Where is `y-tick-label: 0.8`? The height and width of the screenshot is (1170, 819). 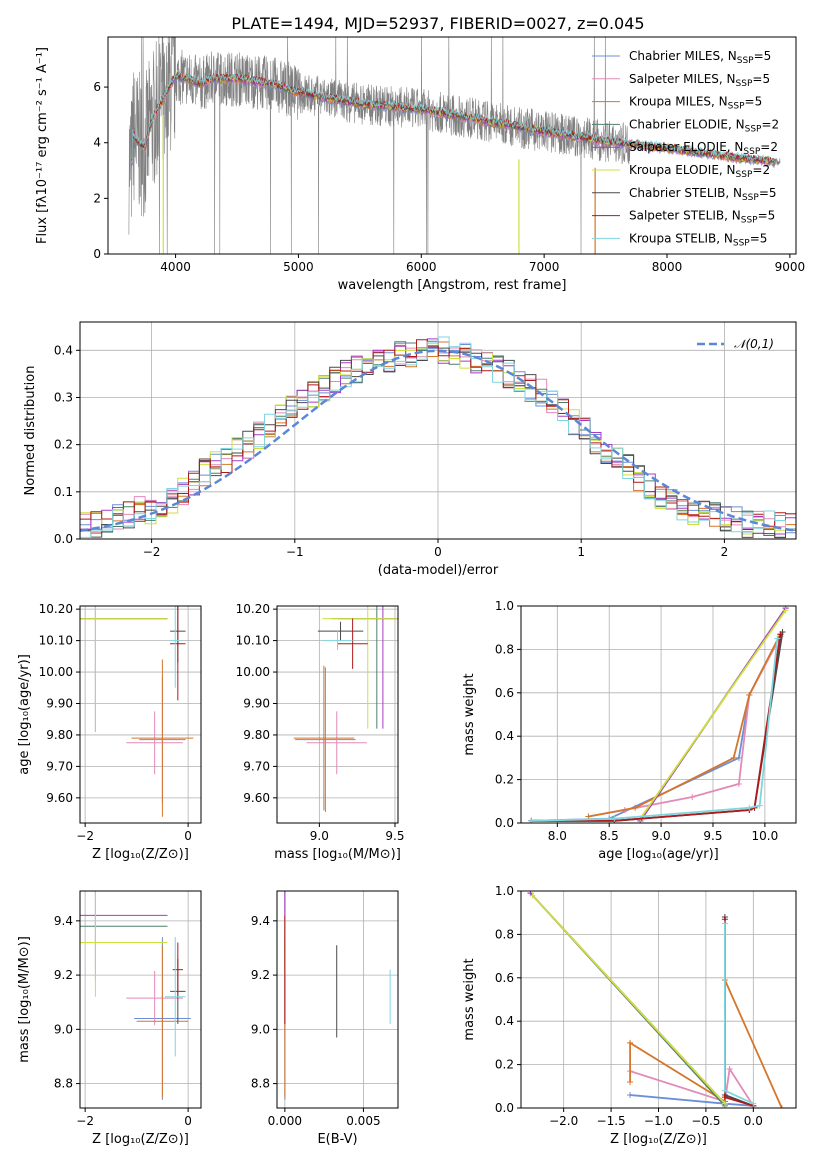 y-tick-label: 0.8 is located at coordinates (504, 934).